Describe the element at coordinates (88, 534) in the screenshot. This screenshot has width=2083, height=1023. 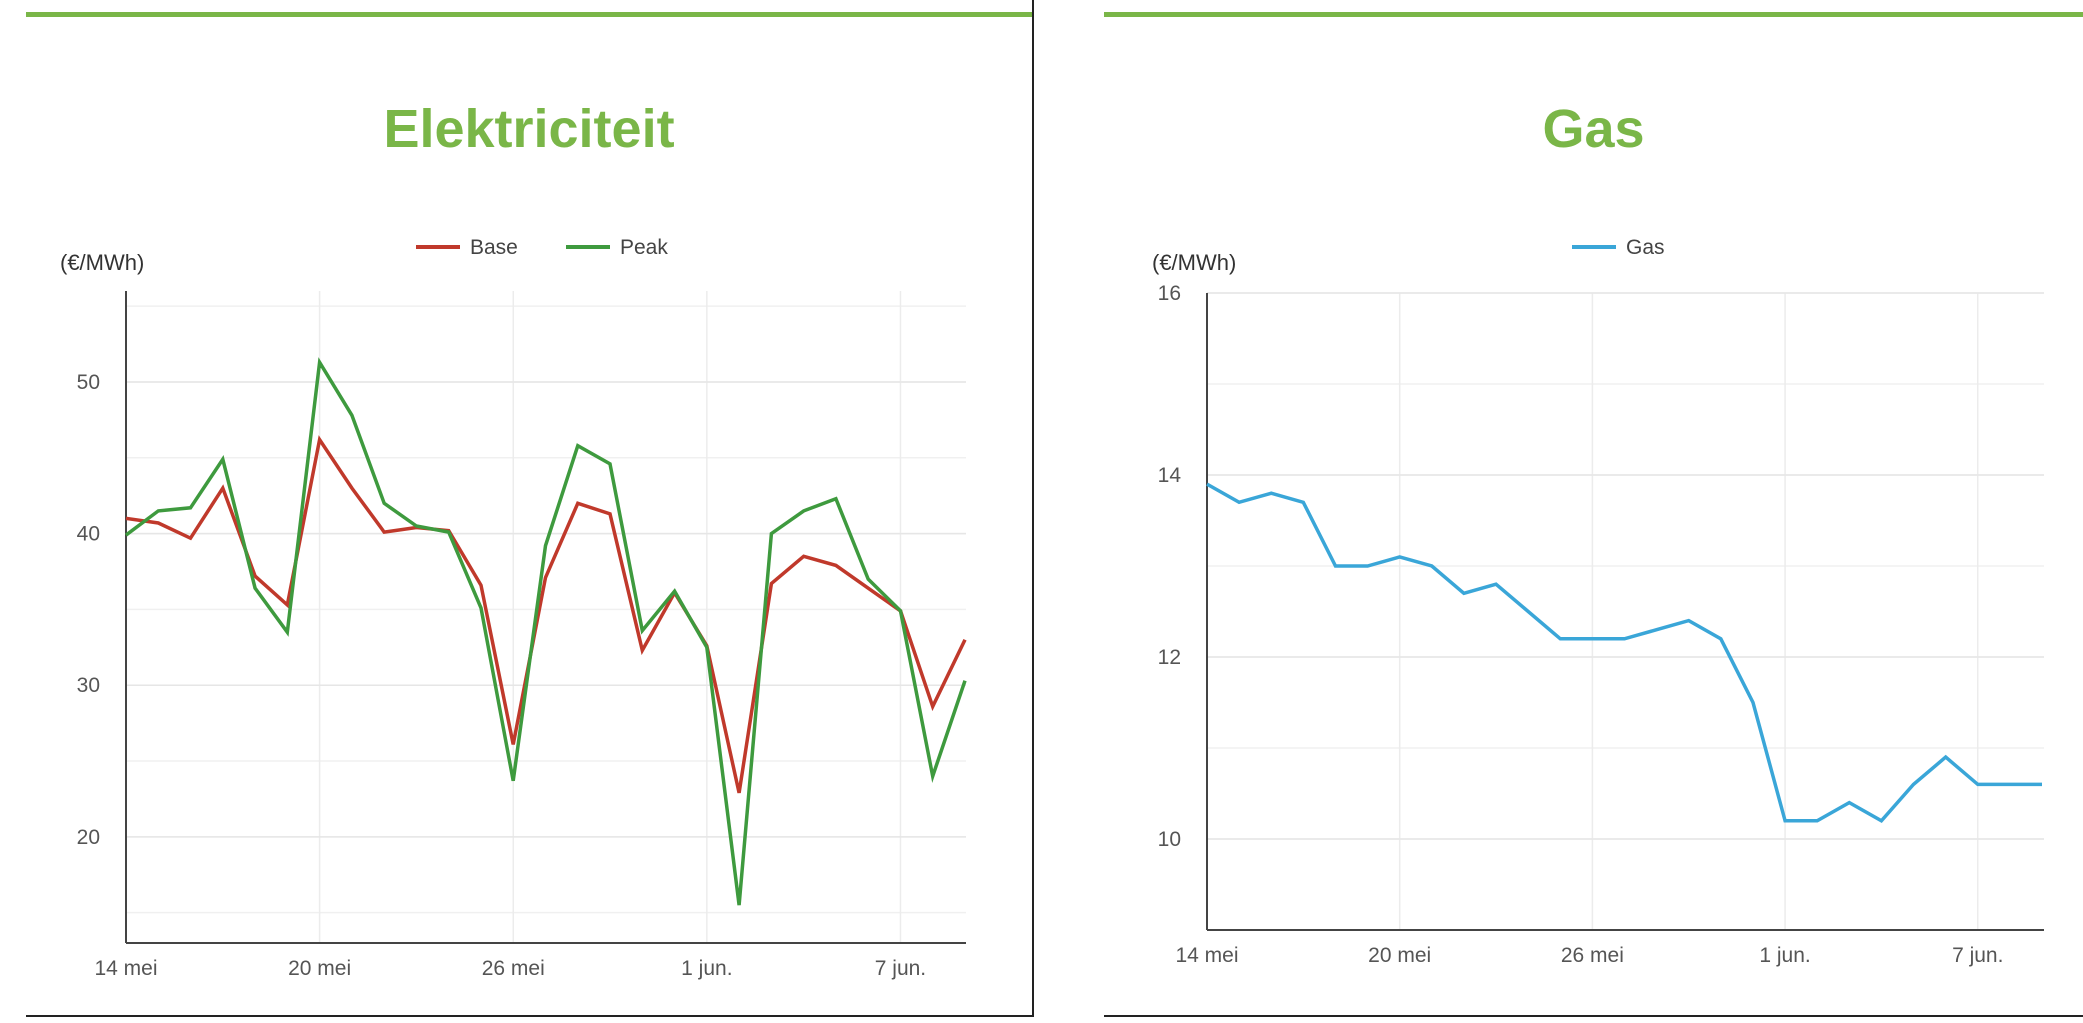
I see `y-tick-label: 40` at that location.